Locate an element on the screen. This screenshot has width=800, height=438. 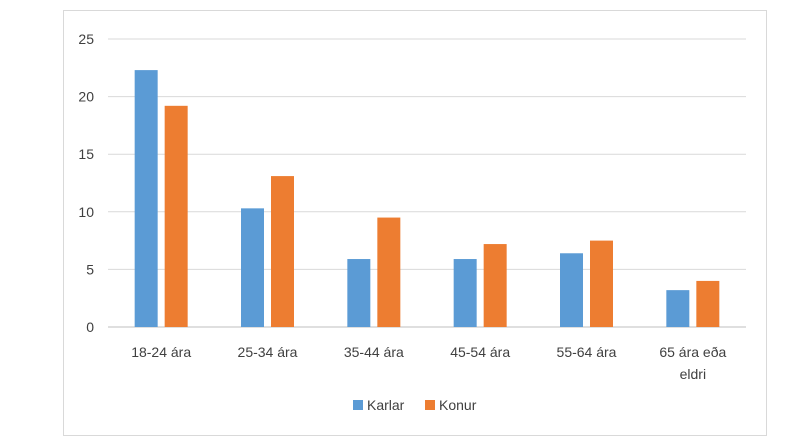
x-tick-label: 65 ára eða eldri is located at coordinates (692, 363).